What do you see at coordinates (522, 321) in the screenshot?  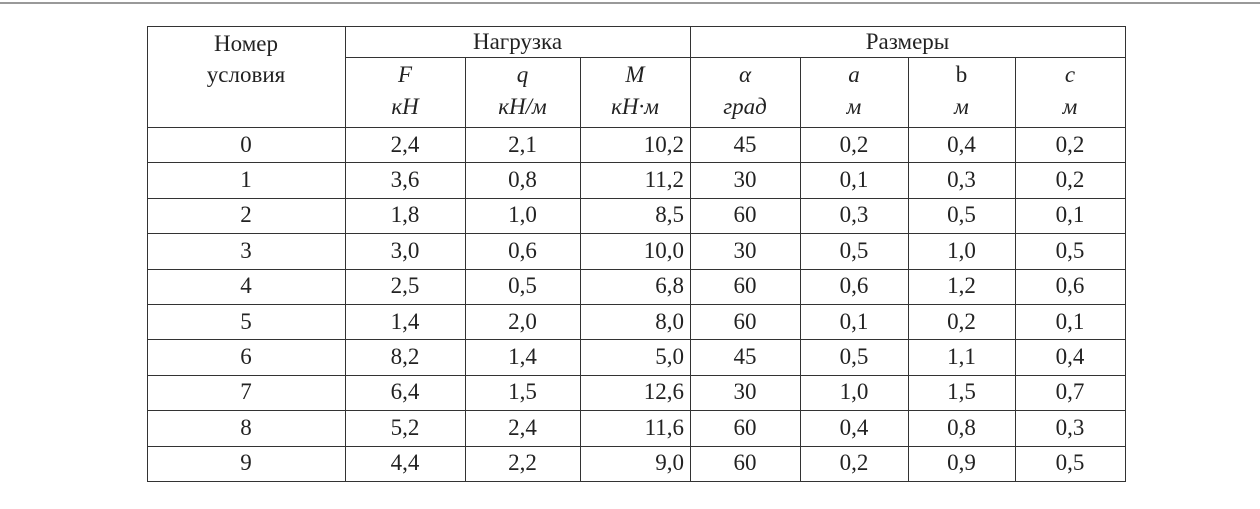 I see `data-cell: 2,0` at bounding box center [522, 321].